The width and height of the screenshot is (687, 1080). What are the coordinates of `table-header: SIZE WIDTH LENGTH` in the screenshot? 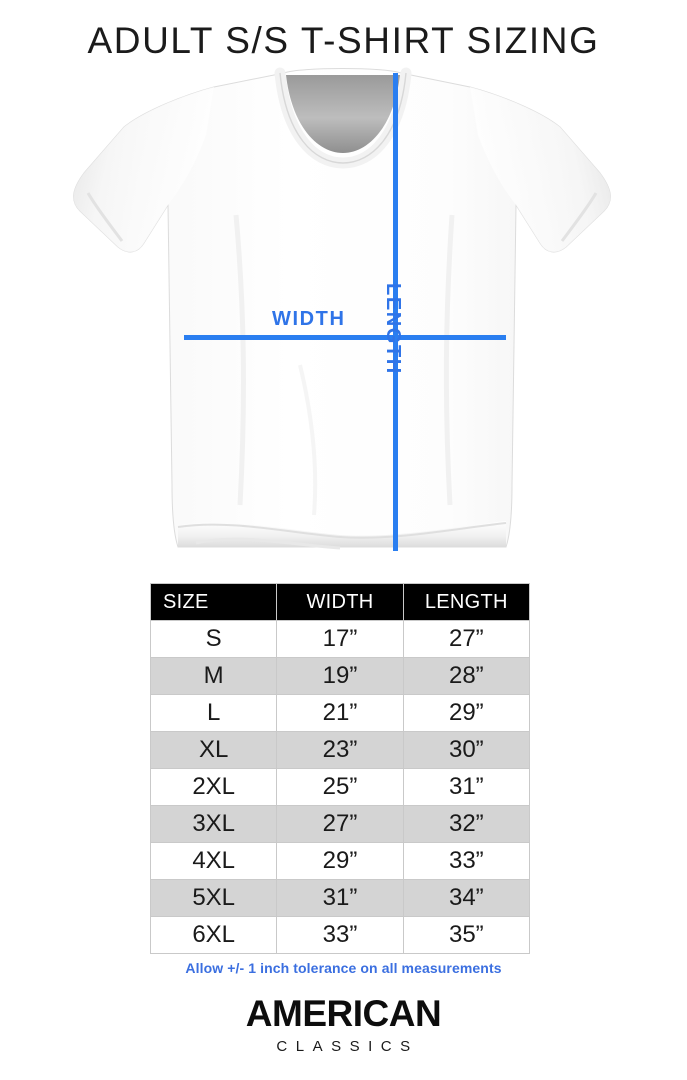 It's located at (340, 602).